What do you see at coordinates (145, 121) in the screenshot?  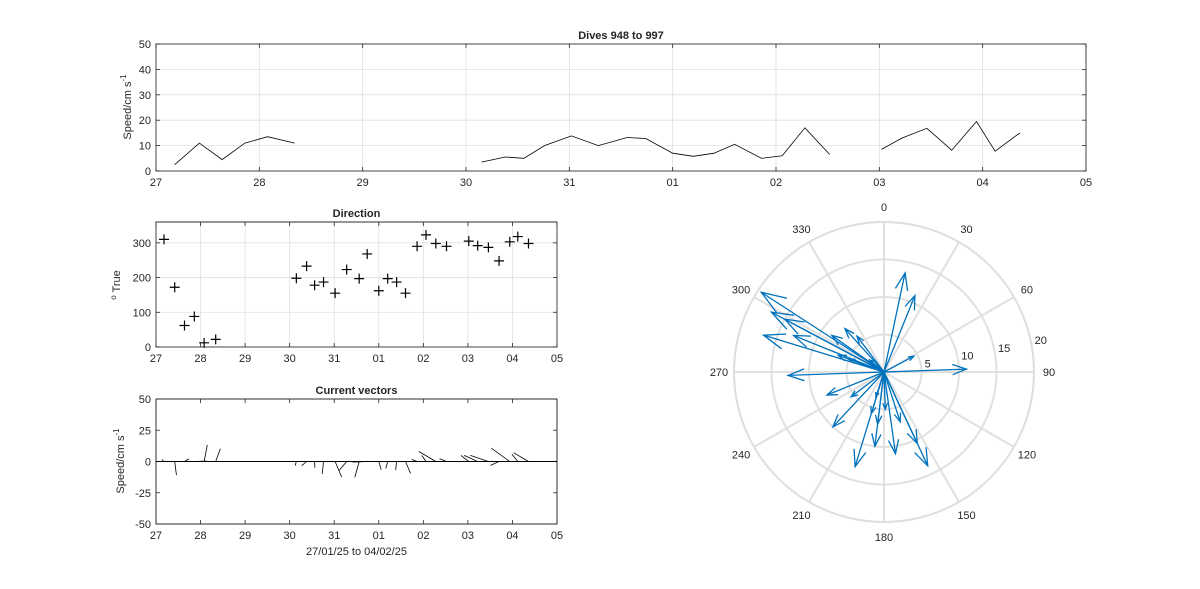 I see `y-tick-label: 20` at bounding box center [145, 121].